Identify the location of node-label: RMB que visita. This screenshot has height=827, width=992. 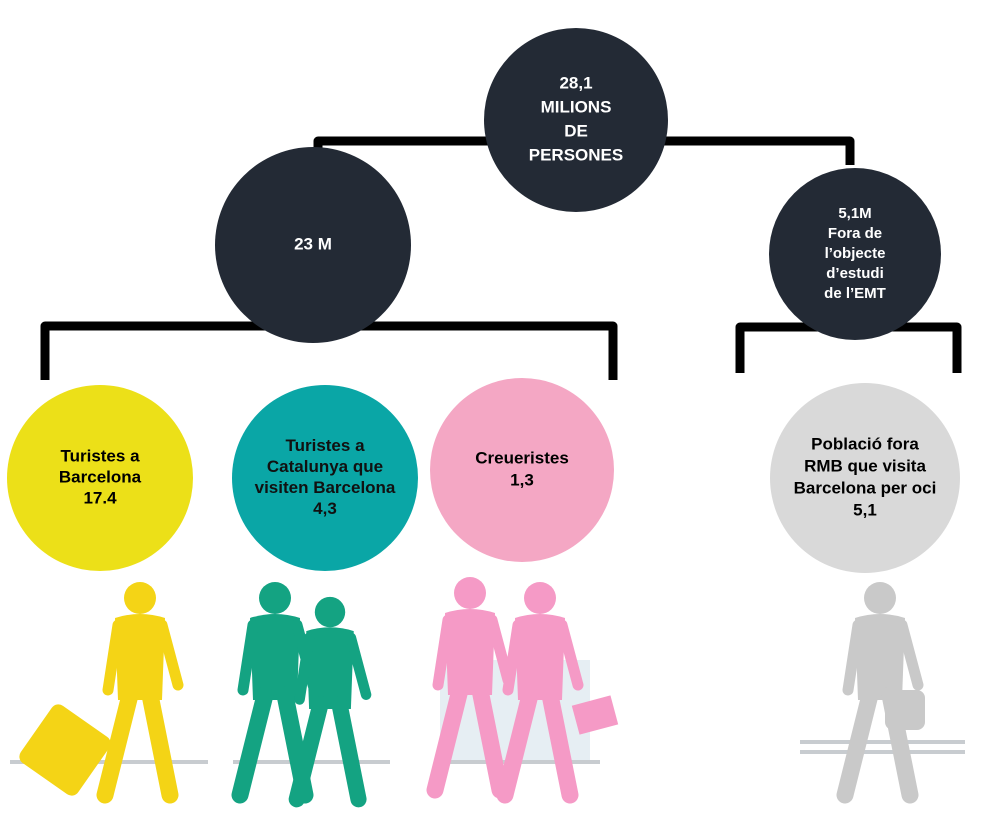
(865, 465).